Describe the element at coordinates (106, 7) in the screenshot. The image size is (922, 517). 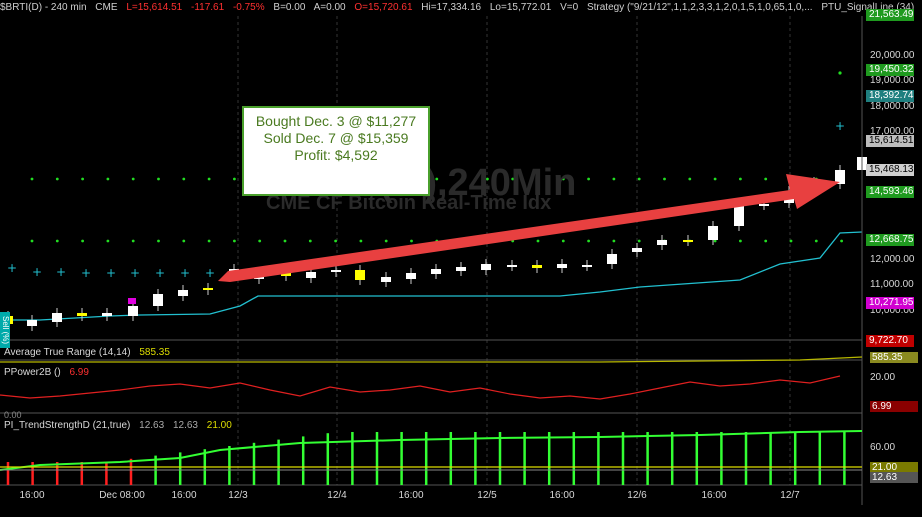
I see `exchange-label: CME` at that location.